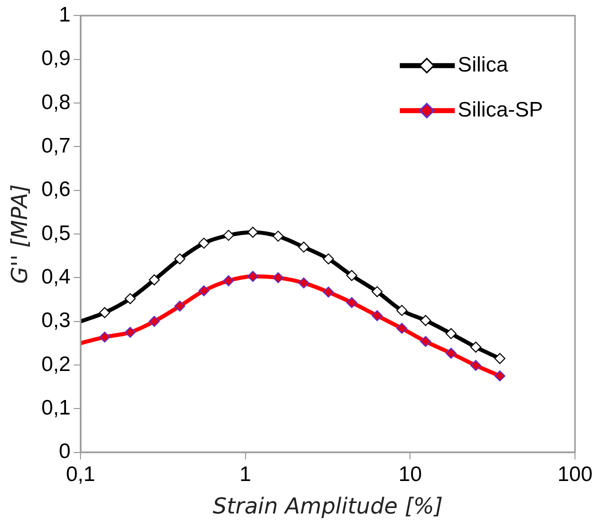 Image resolution: width=599 pixels, height=529 pixels. Describe the element at coordinates (56, 58) in the screenshot. I see `y-tick-label: 0,9` at that location.